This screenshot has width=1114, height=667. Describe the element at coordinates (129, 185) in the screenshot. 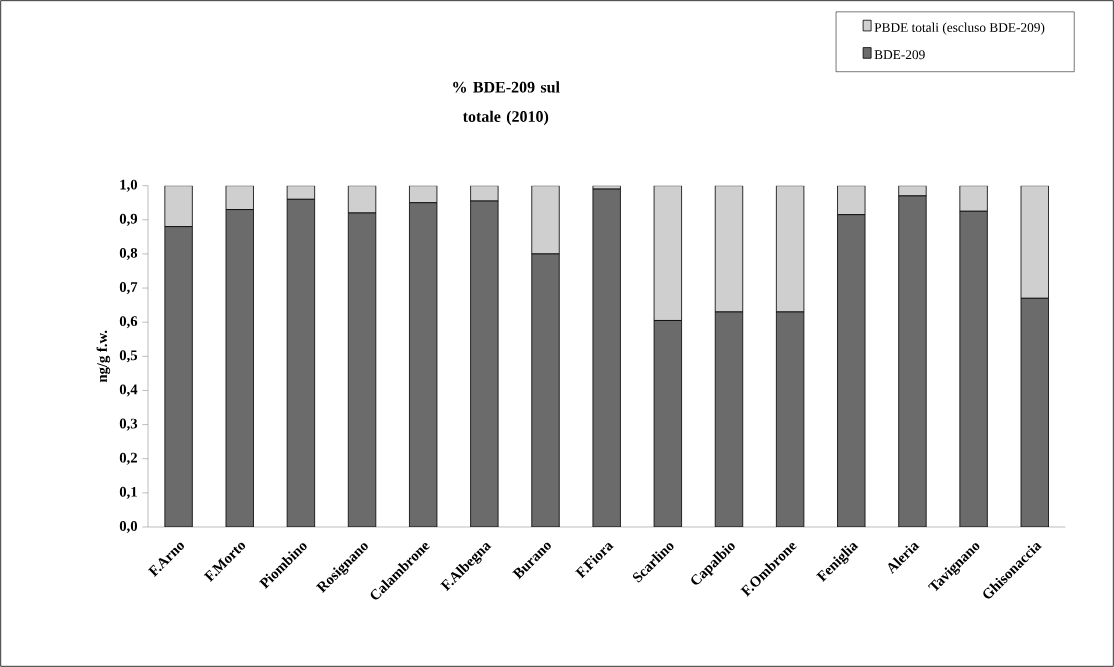

I see `y-tick-label: 1,0` at that location.